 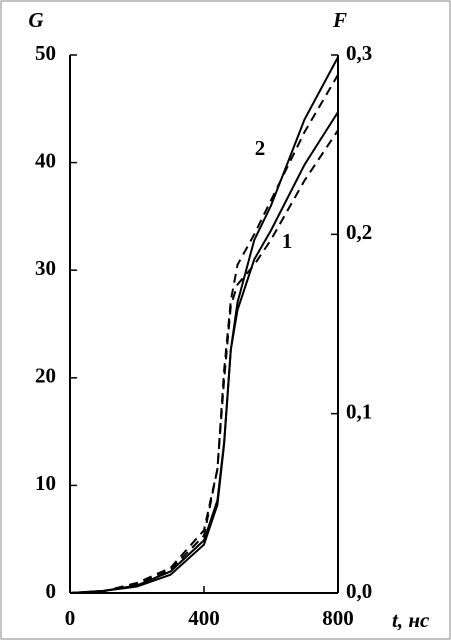 I want to click on y-tick-label: 20, so click(x=45, y=376).